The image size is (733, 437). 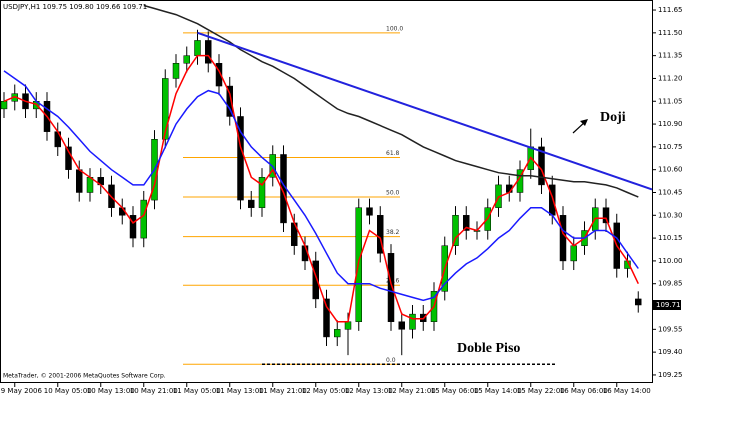 What do you see at coordinates (488, 348) in the screenshot?
I see `annotation: Doble Piso` at bounding box center [488, 348].